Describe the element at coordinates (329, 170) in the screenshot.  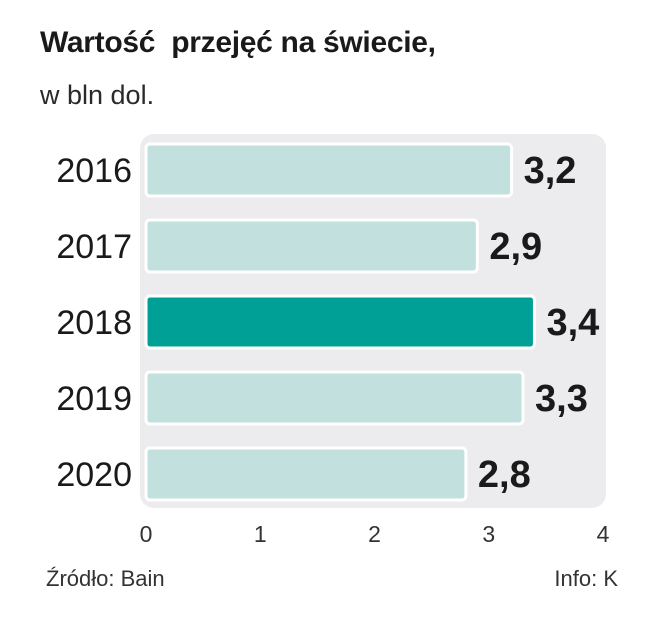
I see `bar-2016` at that location.